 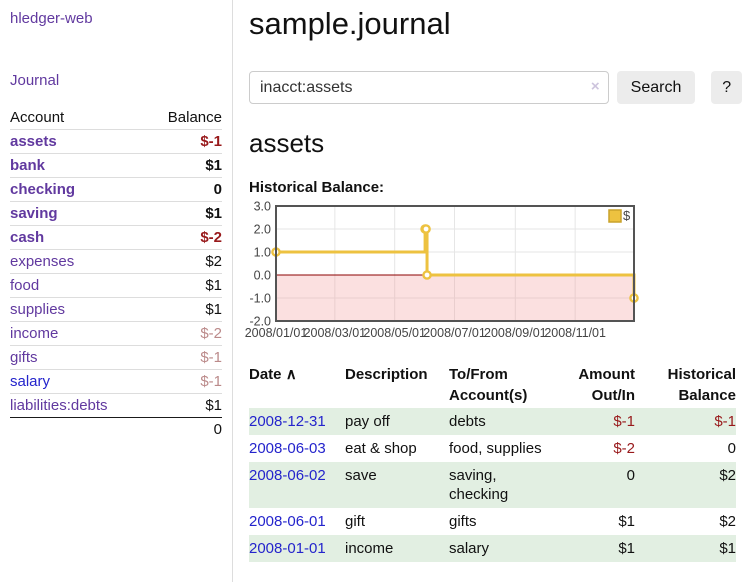 What do you see at coordinates (287, 143) in the screenshot?
I see `account-heading: assets` at bounding box center [287, 143].